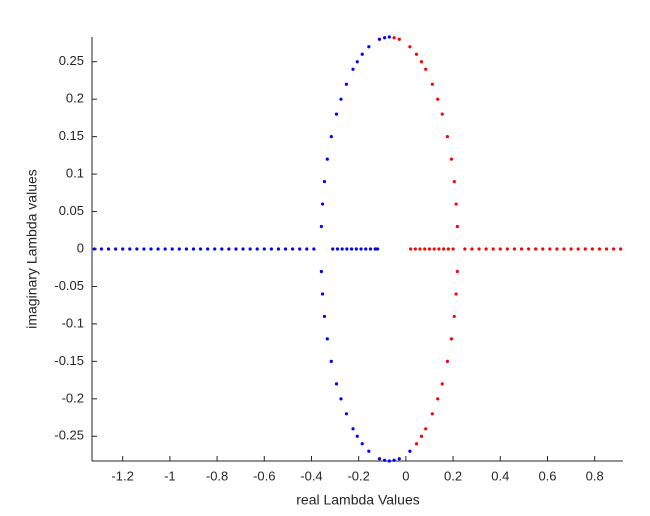 The image size is (650, 516). What do you see at coordinates (75, 98) in the screenshot?
I see `y-tick-label: 0.2` at bounding box center [75, 98].